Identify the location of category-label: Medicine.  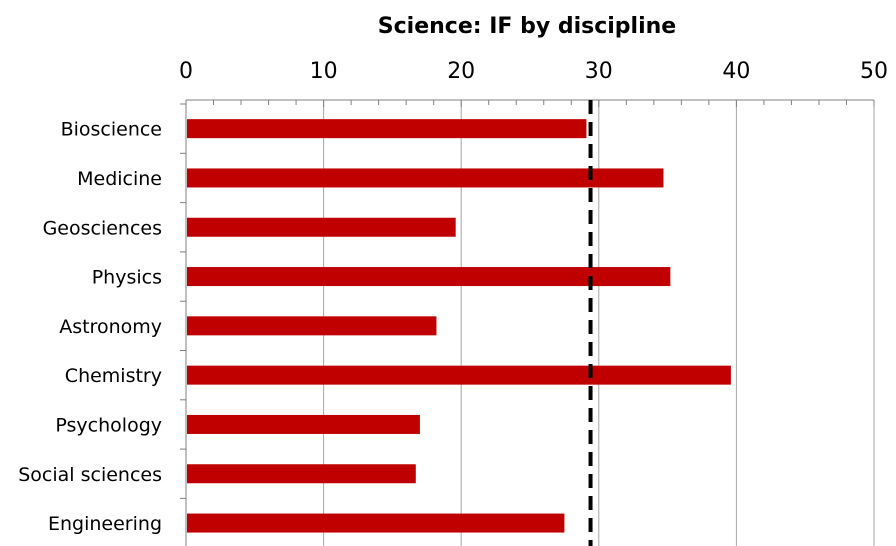
(119, 179).